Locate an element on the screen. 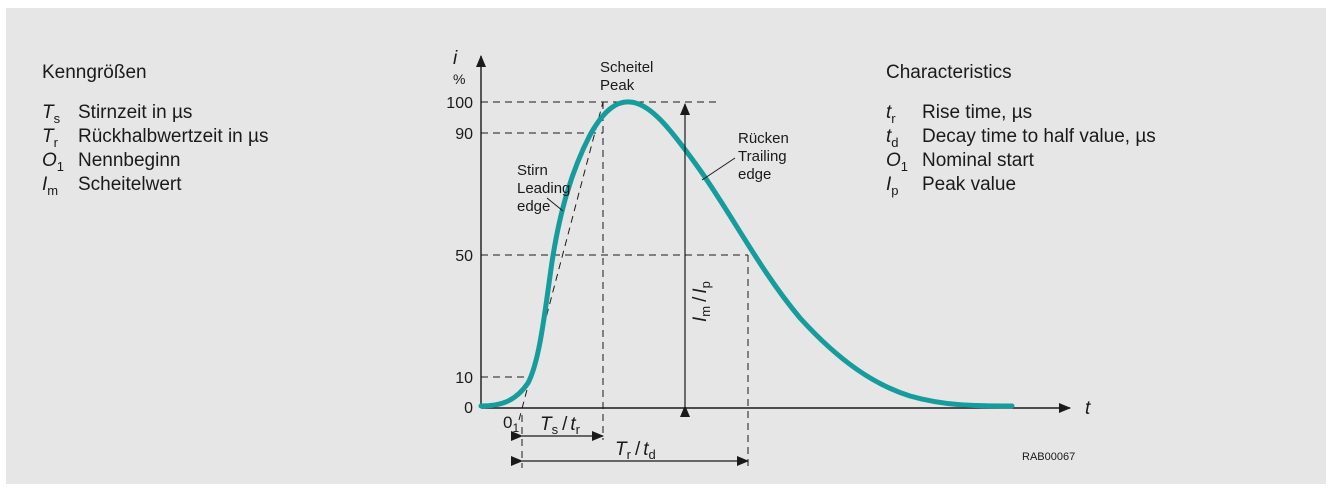 This screenshot has height=493, width=1329. figure-code: RAB00067 is located at coordinates (1048, 457).